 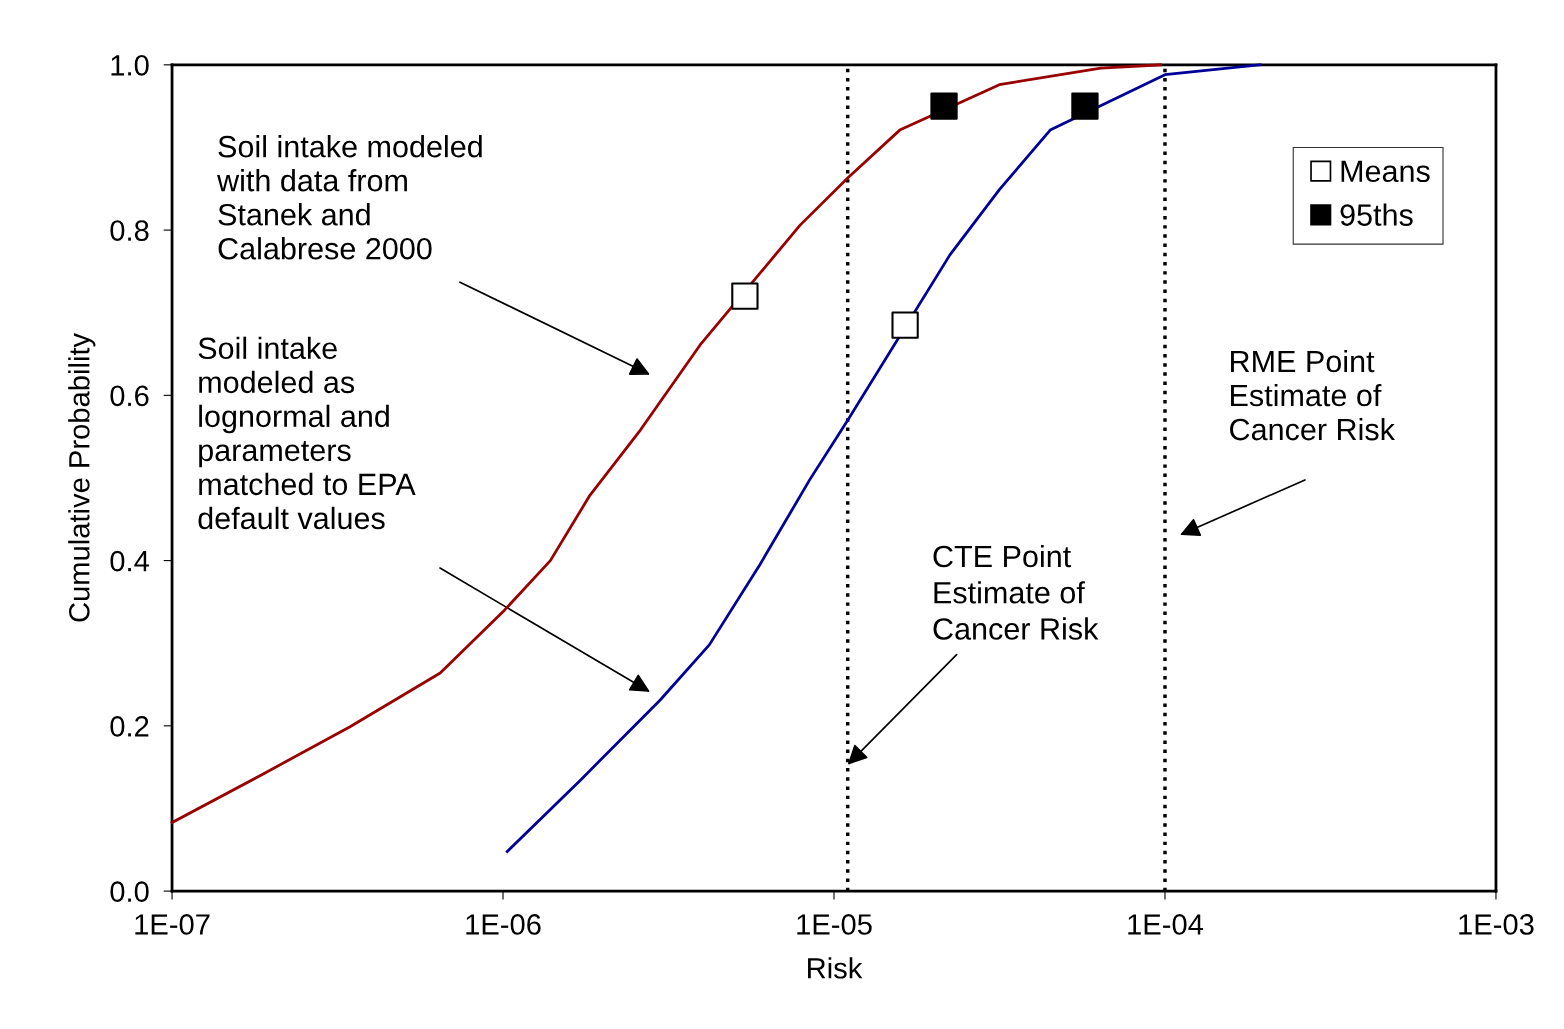 I want to click on y-tick-label: 1.0, so click(x=130, y=65).